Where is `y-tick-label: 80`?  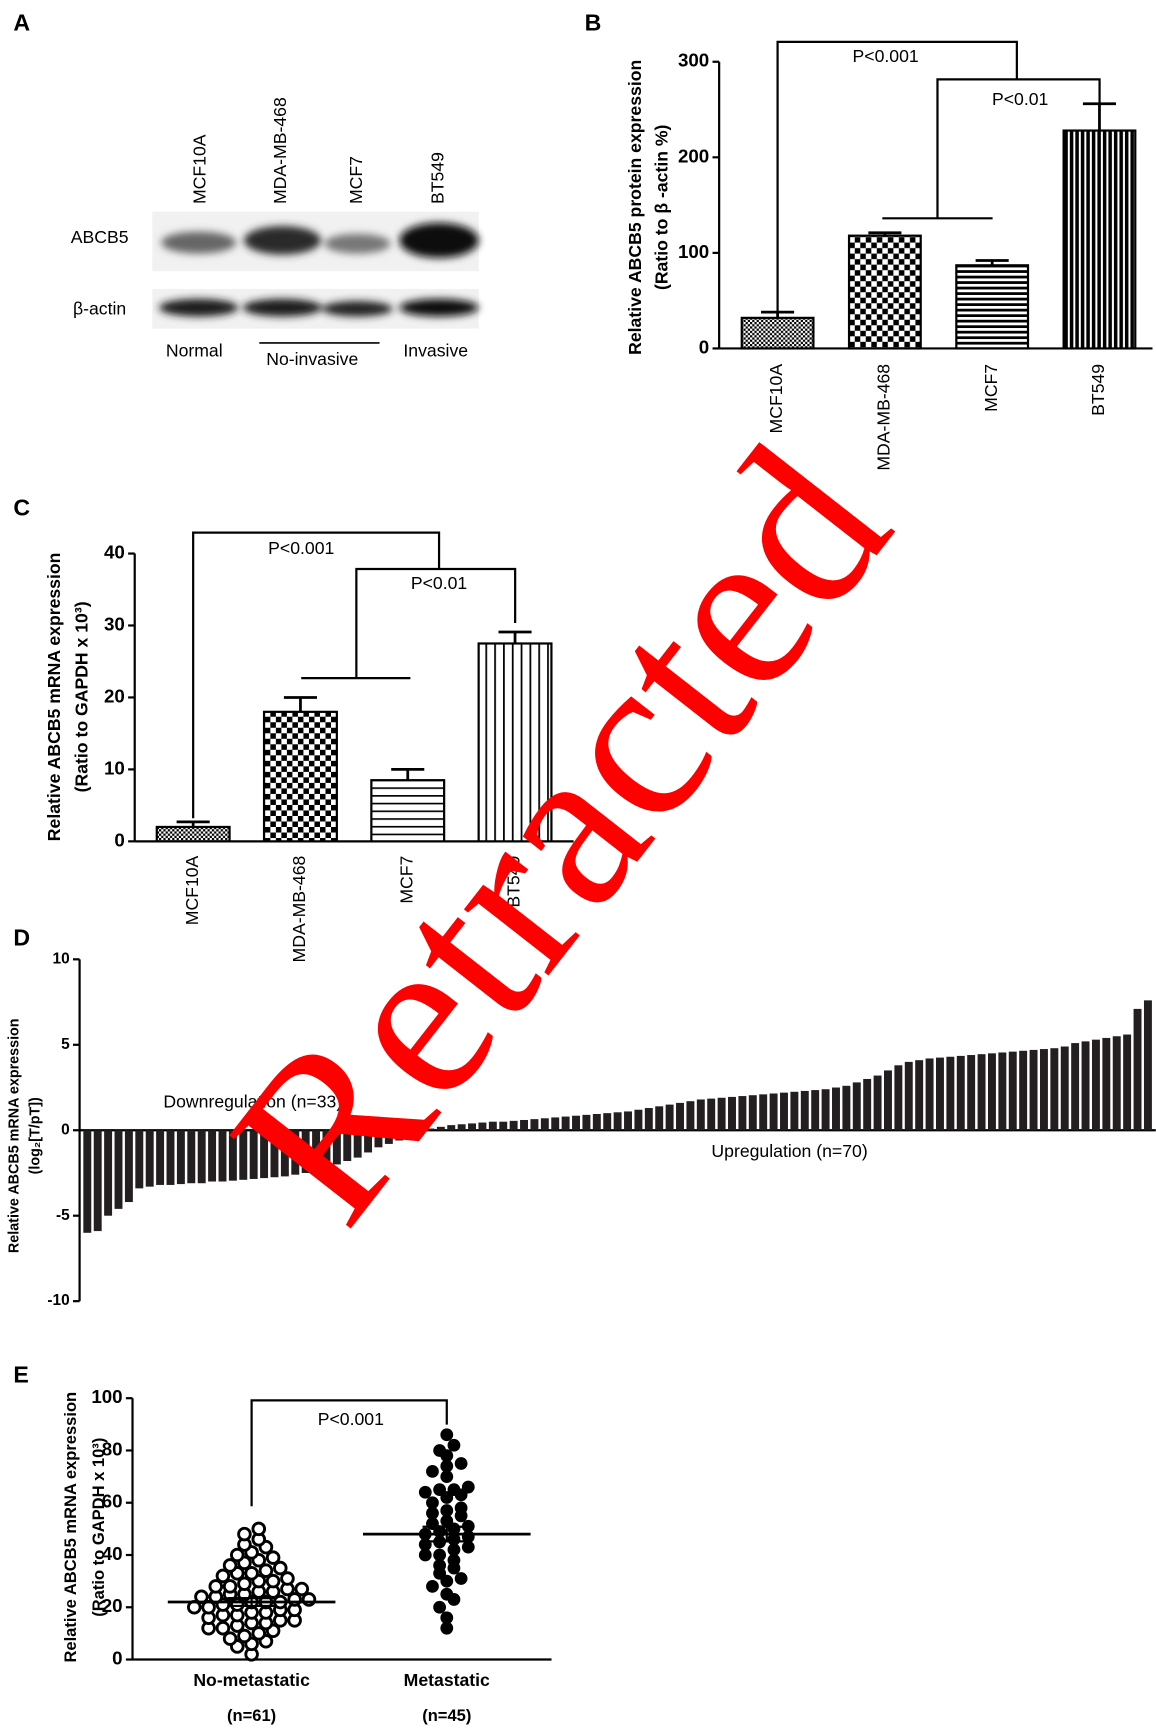
y-tick-label: 80 is located at coordinates (112, 1448).